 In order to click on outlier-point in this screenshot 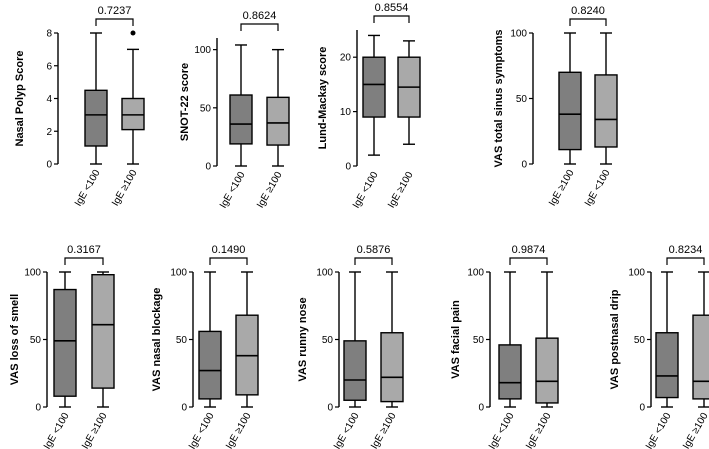, I will do `click(133, 33)`.